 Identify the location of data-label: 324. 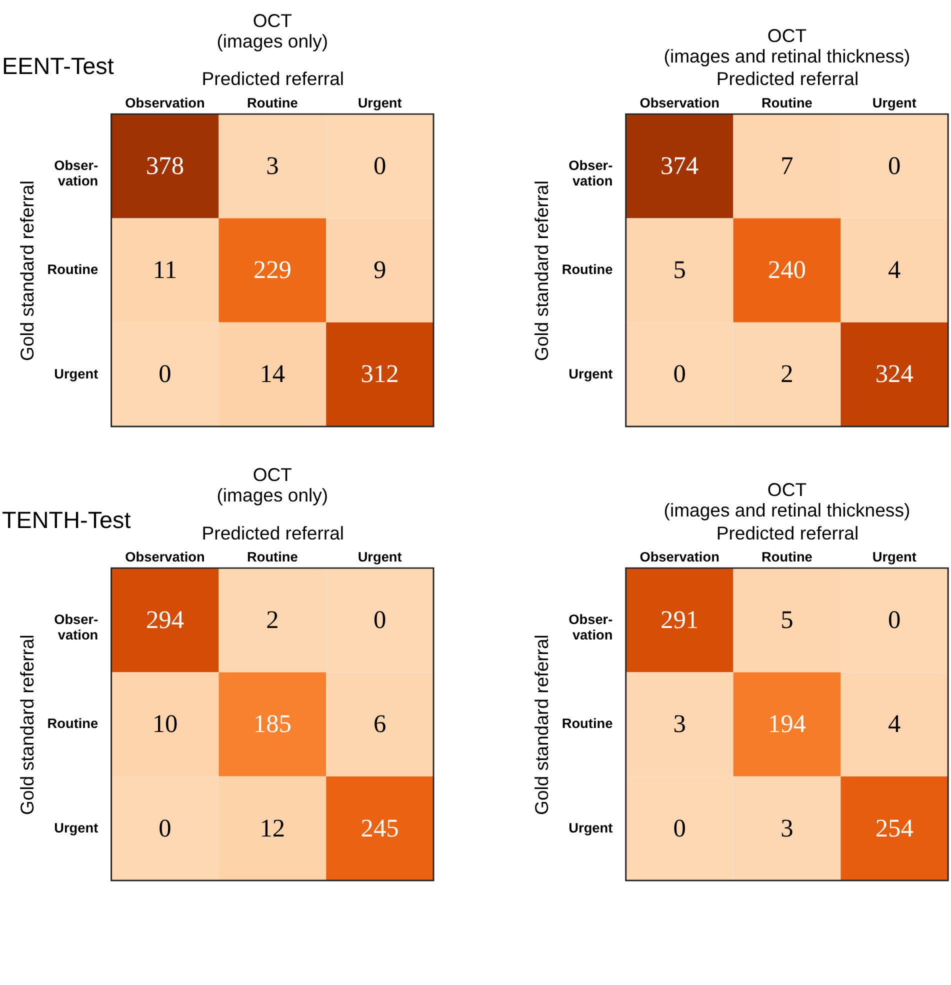
(894, 374).